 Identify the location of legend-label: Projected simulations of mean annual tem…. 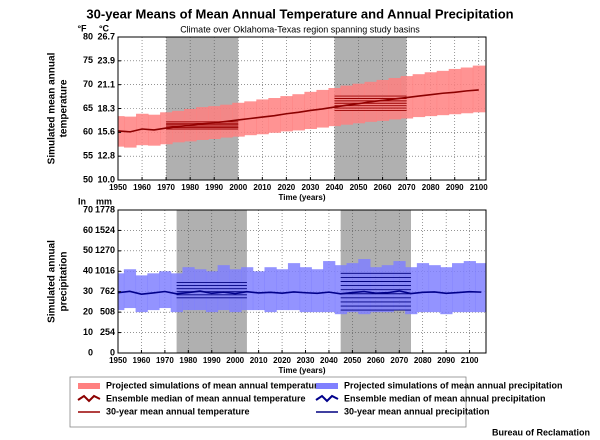
(214, 385).